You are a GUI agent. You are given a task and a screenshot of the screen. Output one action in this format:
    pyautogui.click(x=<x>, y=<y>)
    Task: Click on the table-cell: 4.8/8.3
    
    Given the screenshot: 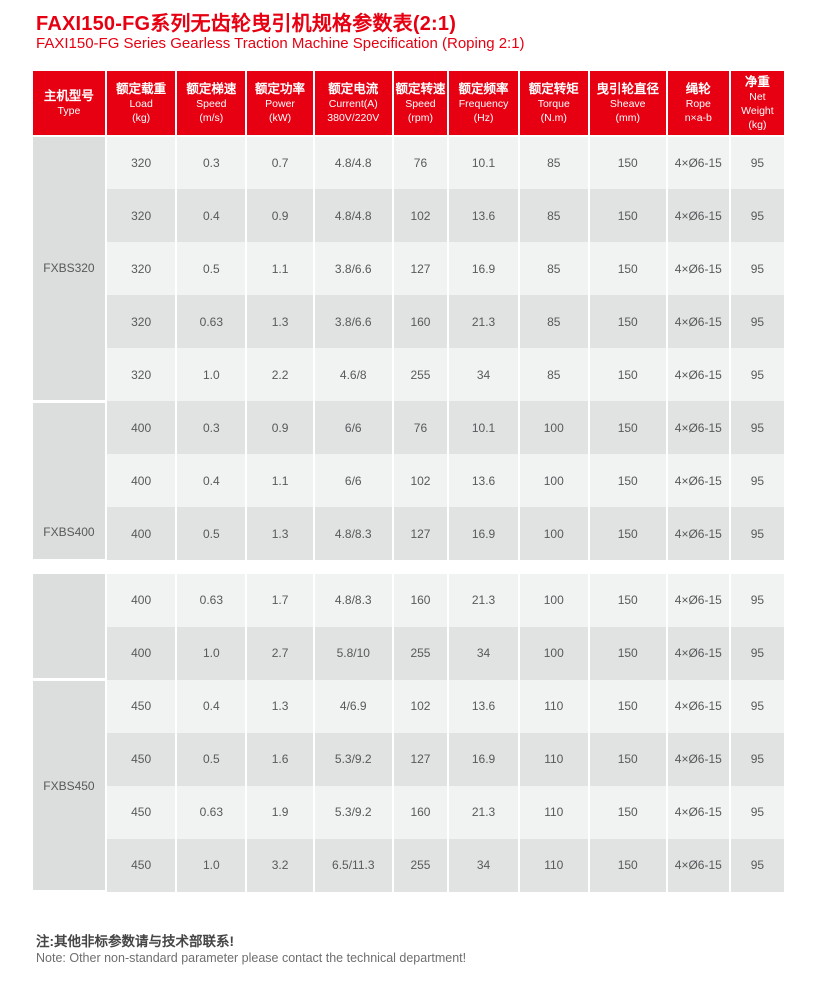 What is the action you would take?
    pyautogui.click(x=353, y=533)
    